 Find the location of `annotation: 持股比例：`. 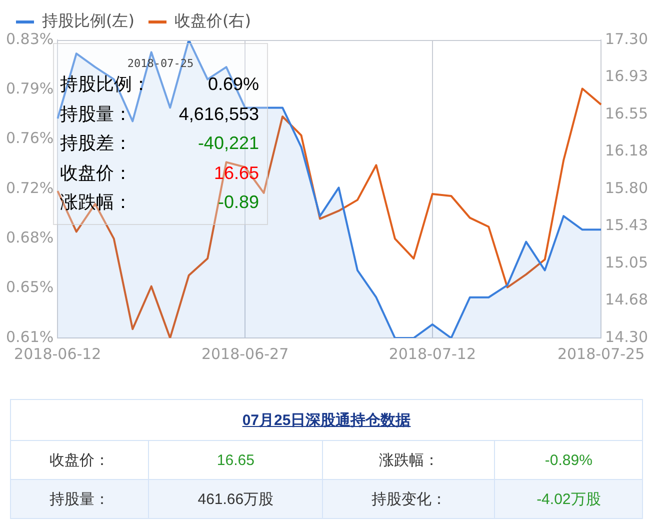

annotation: 持股比例： is located at coordinates (105, 84).